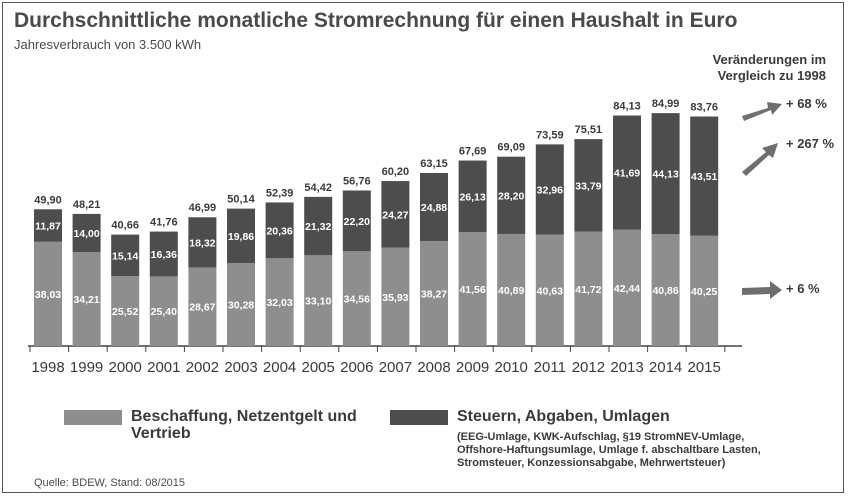  I want to click on source-note: Quelle: BDEW, Stand: 08/2015, so click(110, 483).